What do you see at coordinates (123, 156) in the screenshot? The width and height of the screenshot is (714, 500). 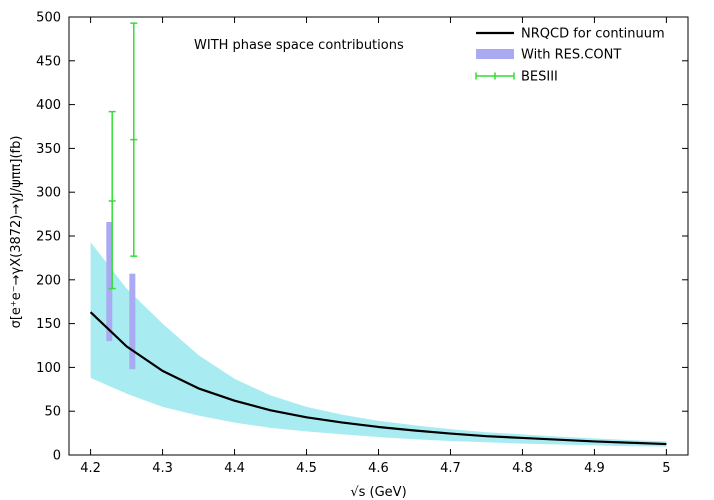 I see `besiii-errorbar-layer` at bounding box center [123, 156].